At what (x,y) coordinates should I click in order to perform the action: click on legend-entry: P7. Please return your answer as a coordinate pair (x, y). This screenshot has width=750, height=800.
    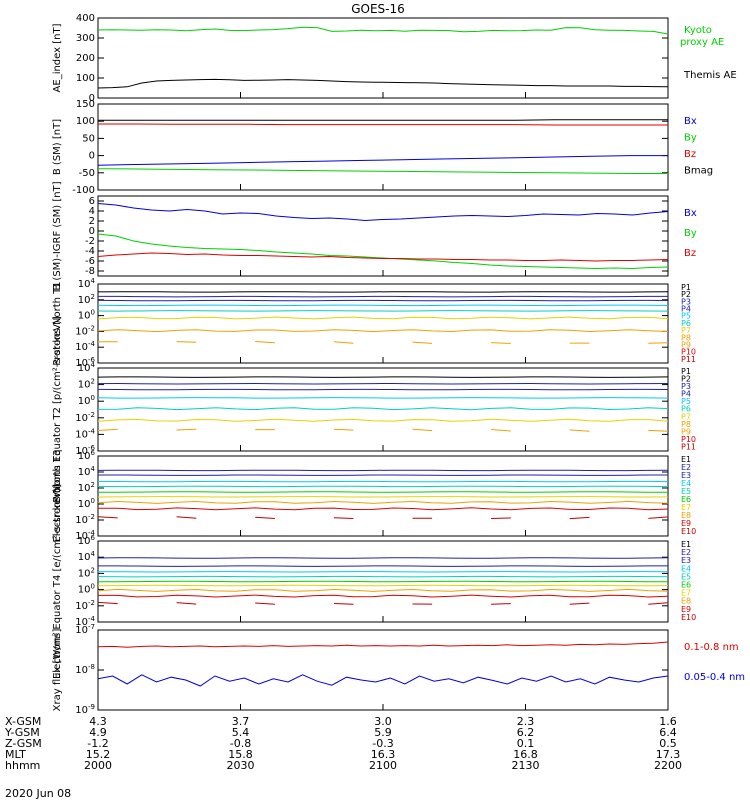
    Looking at the image, I should click on (686, 416).